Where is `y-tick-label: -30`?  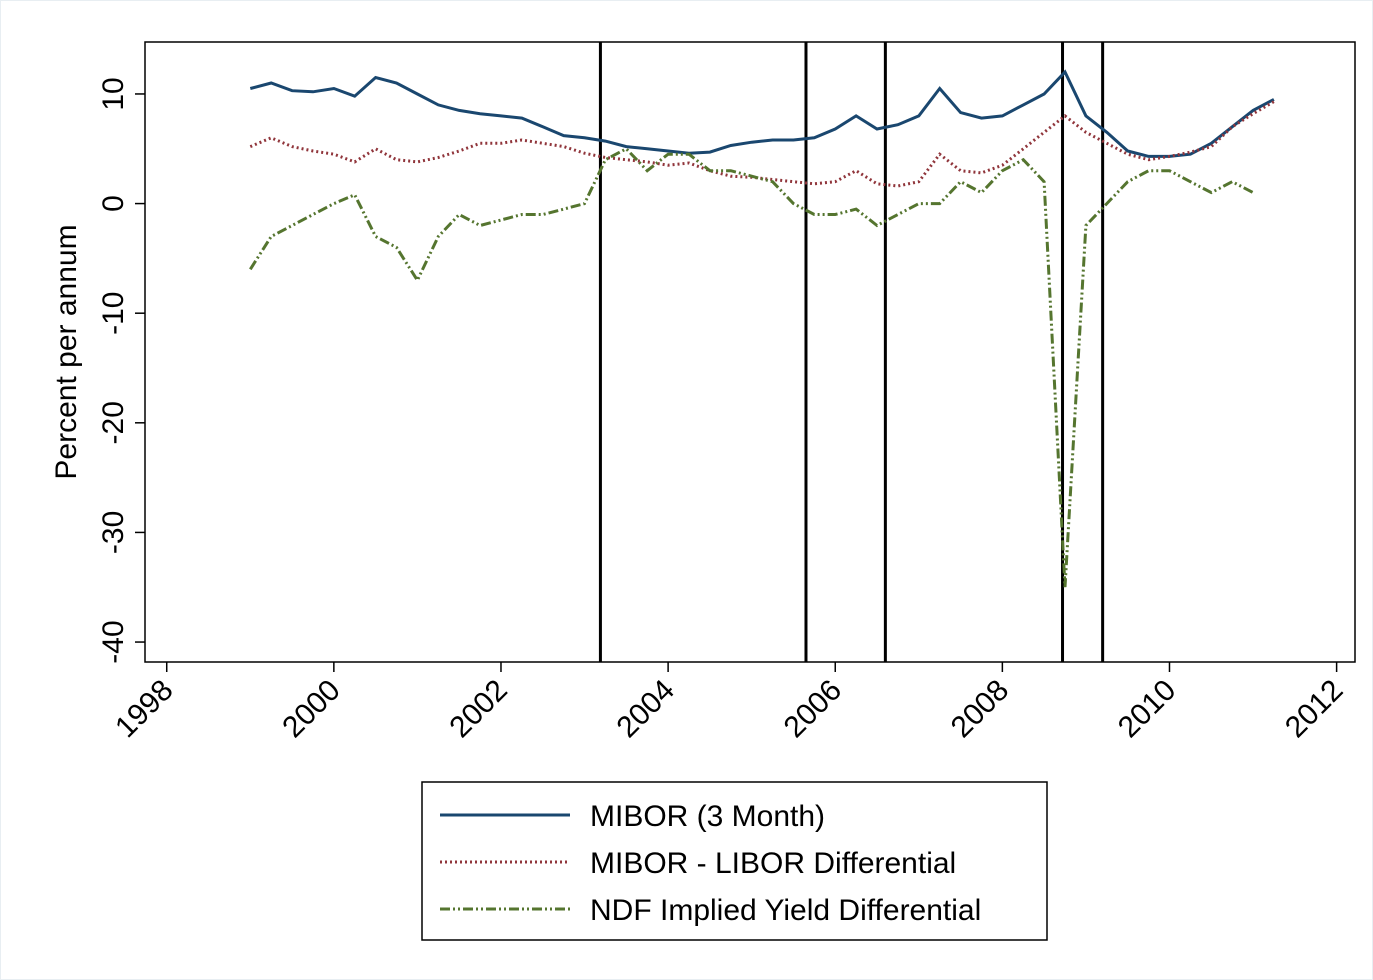
y-tick-label: -30 is located at coordinates (113, 532).